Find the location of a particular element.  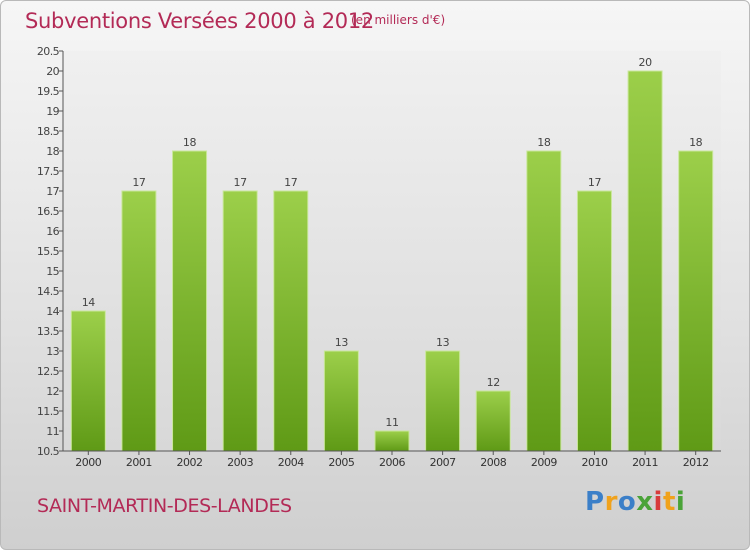

x-tick-label: 2000 is located at coordinates (88, 462).